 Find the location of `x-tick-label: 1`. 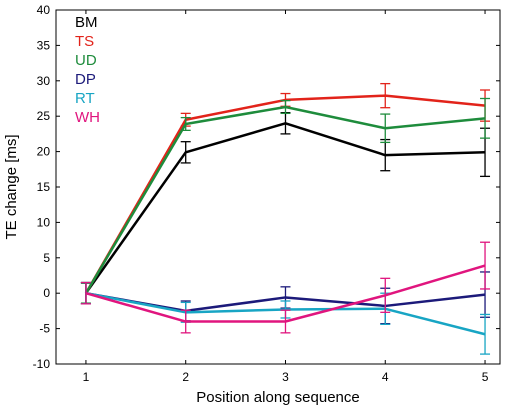

x-tick-label: 1 is located at coordinates (86, 377).